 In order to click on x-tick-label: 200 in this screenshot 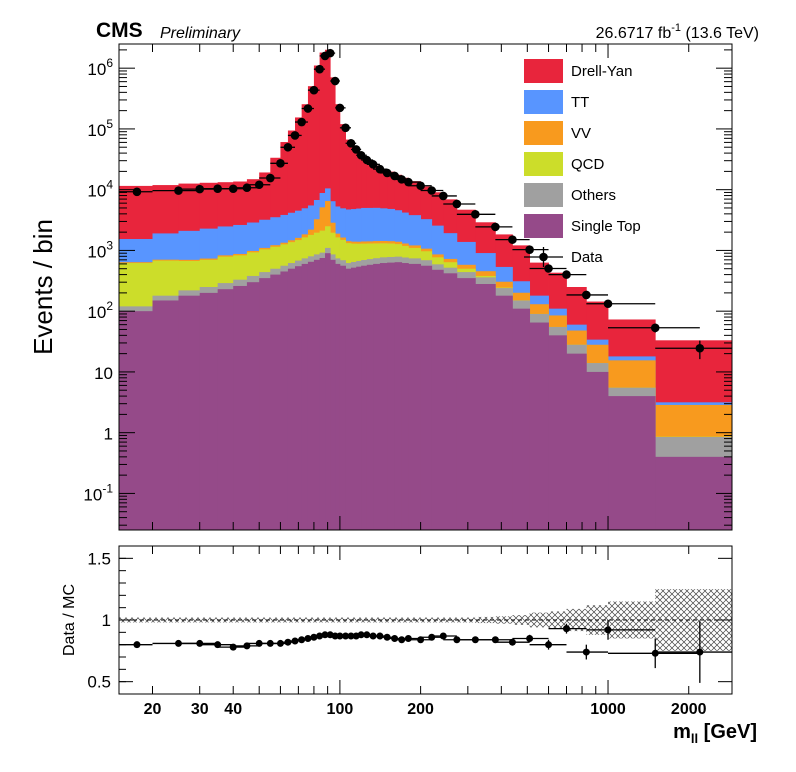, I will do `click(420, 709)`.